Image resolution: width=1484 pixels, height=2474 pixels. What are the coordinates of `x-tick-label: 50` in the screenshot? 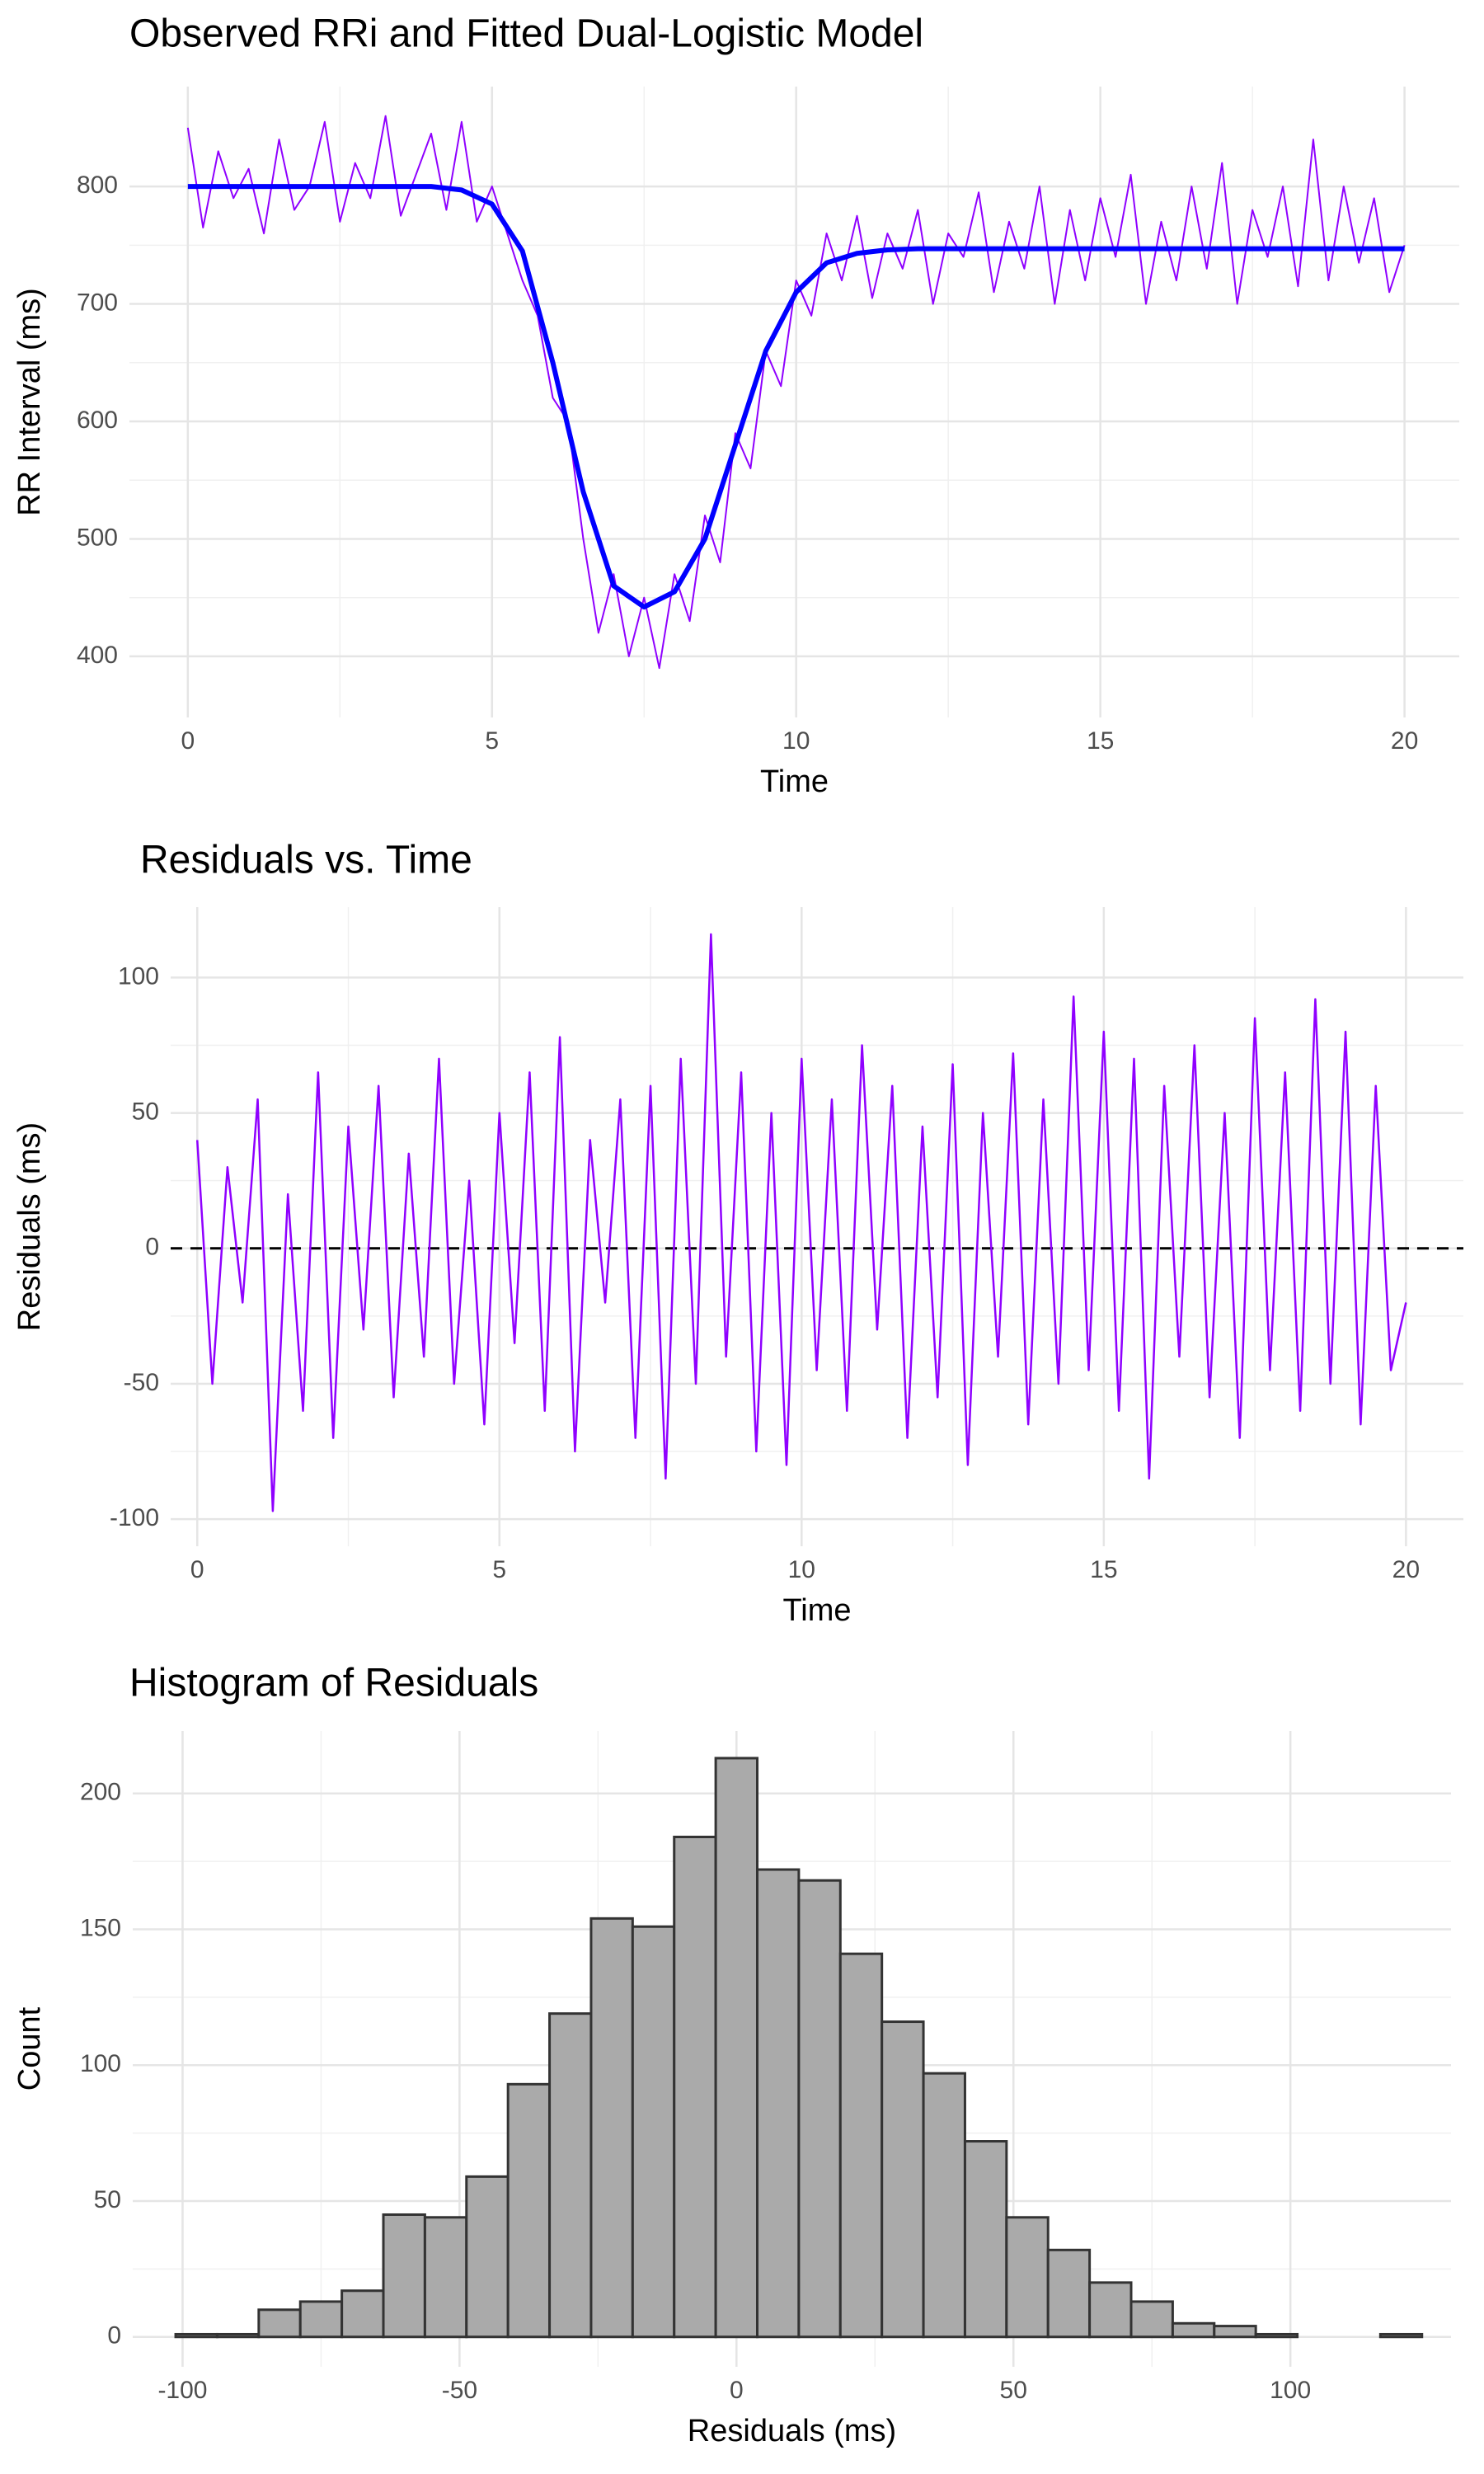 It's located at (1014, 2390).